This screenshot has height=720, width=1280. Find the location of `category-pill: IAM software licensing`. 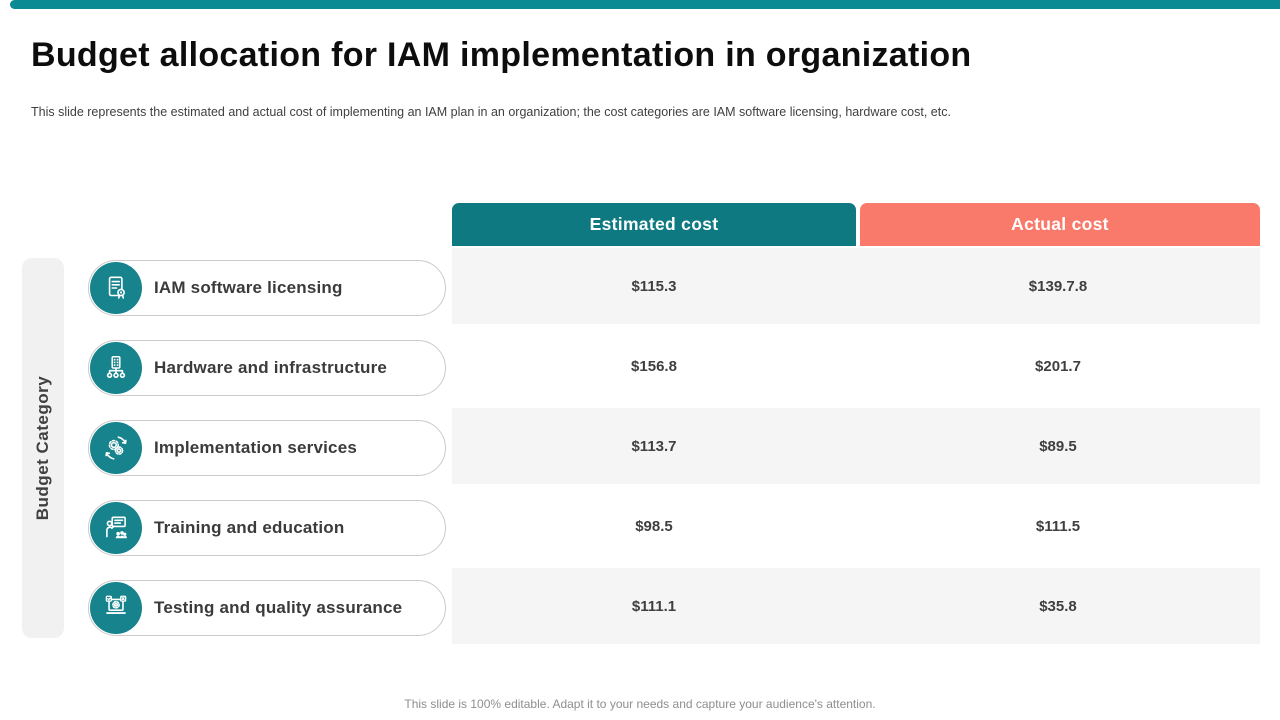

category-pill: IAM software licensing is located at coordinates (267, 288).